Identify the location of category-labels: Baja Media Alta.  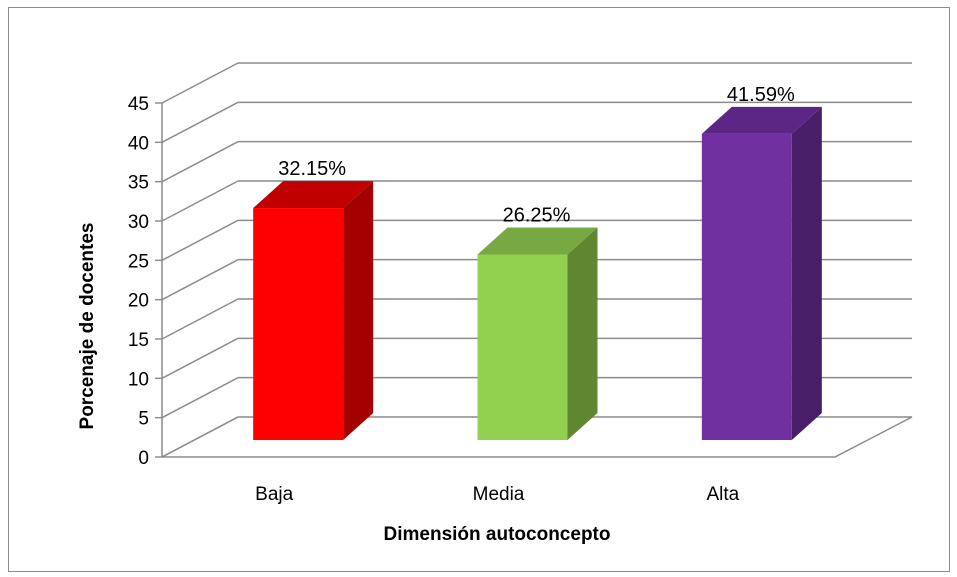
(497, 494).